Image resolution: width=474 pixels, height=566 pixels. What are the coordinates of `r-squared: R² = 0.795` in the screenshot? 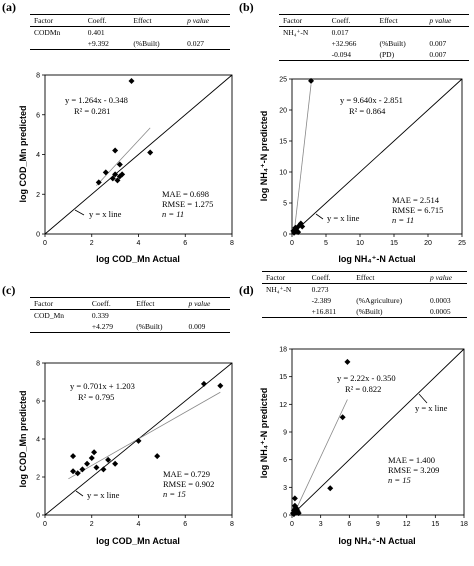 It's located at (96, 397).